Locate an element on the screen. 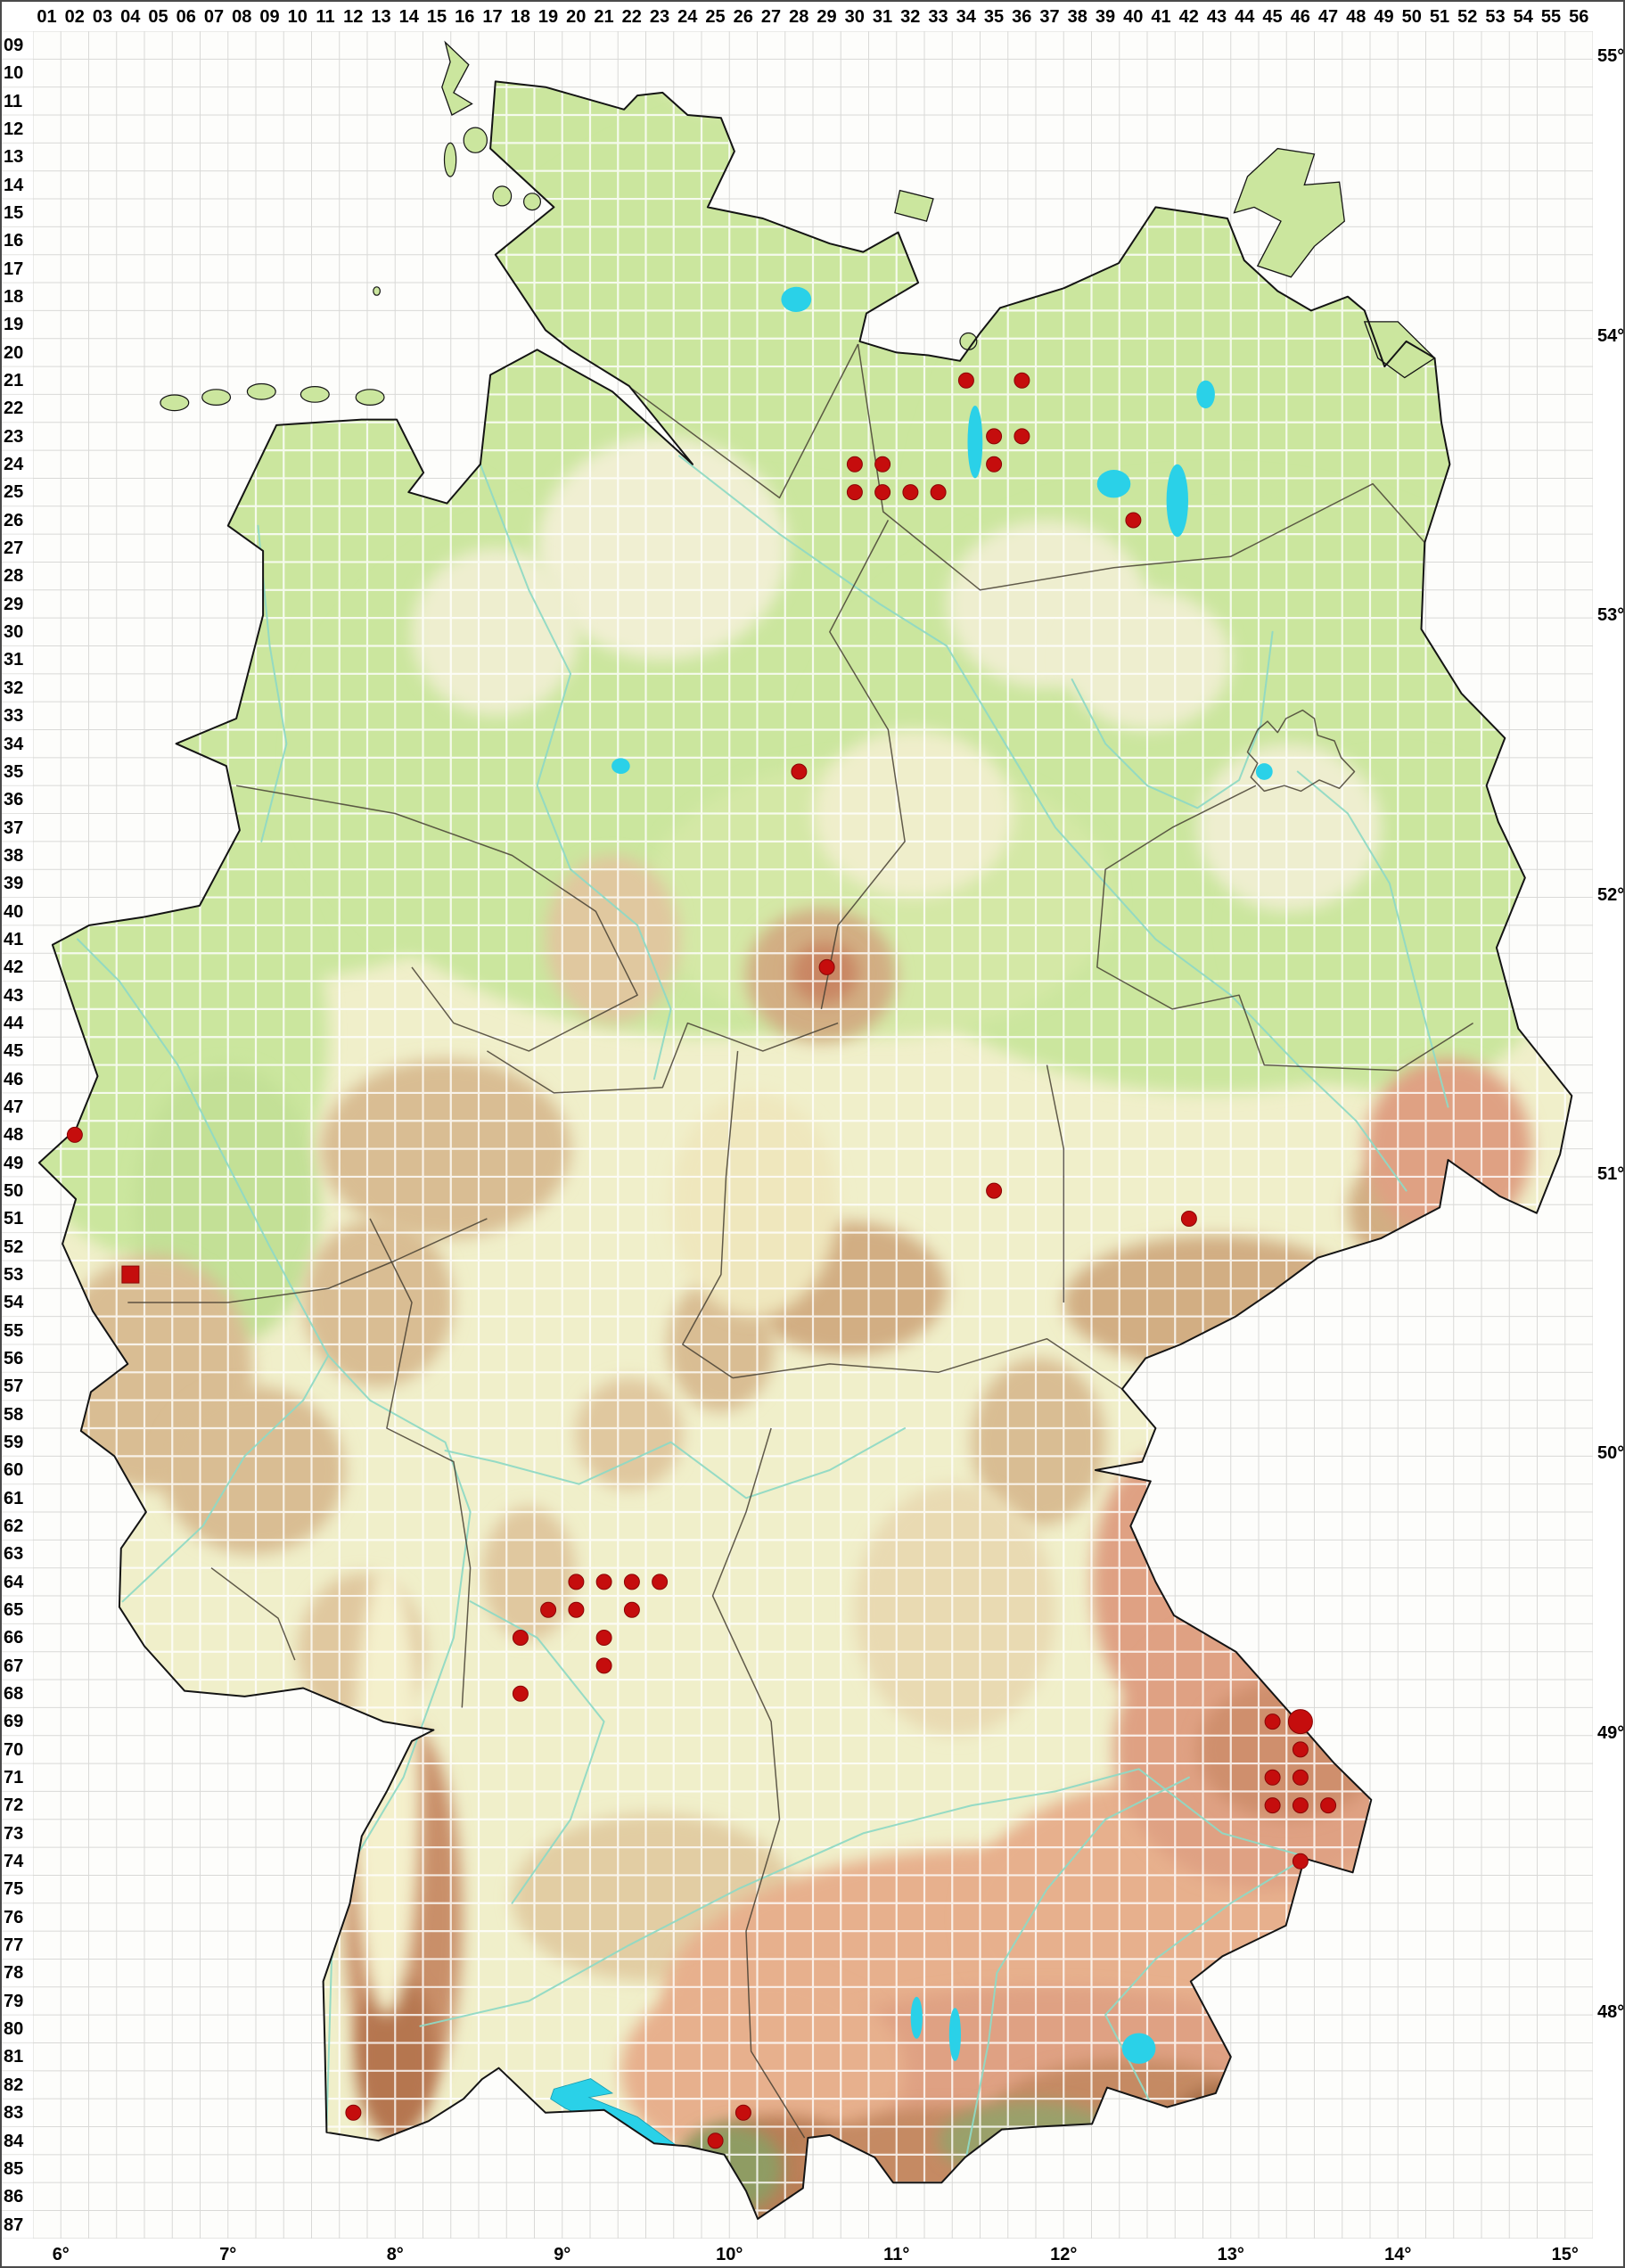  row-label: 14 is located at coordinates (14, 185).